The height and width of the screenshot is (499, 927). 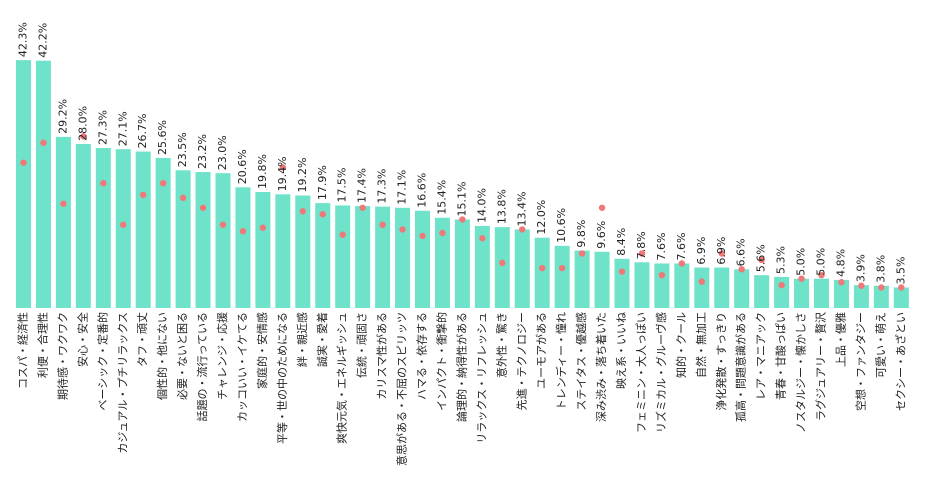 What do you see at coordinates (821, 262) in the screenshot?
I see `bar-value-label: 5.0%` at bounding box center [821, 262].